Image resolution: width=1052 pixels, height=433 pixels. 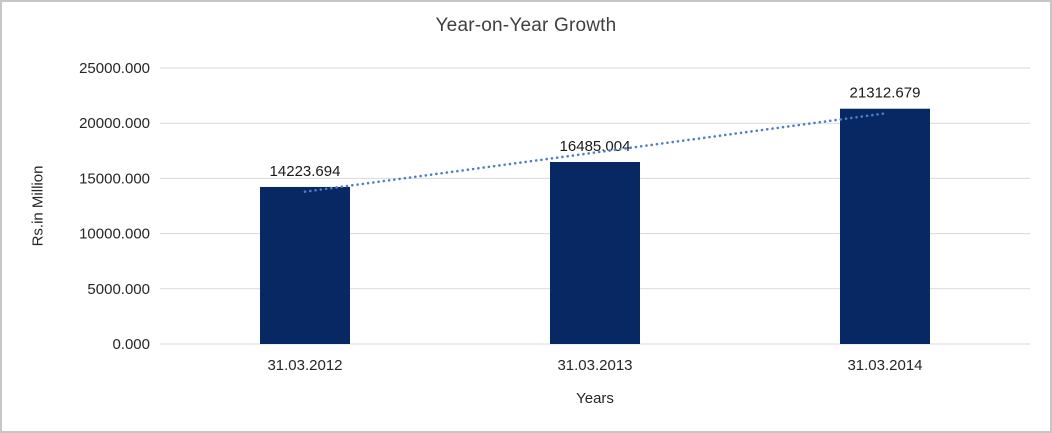 What do you see at coordinates (114, 178) in the screenshot?
I see `y-tick-label: 15000.000` at bounding box center [114, 178].